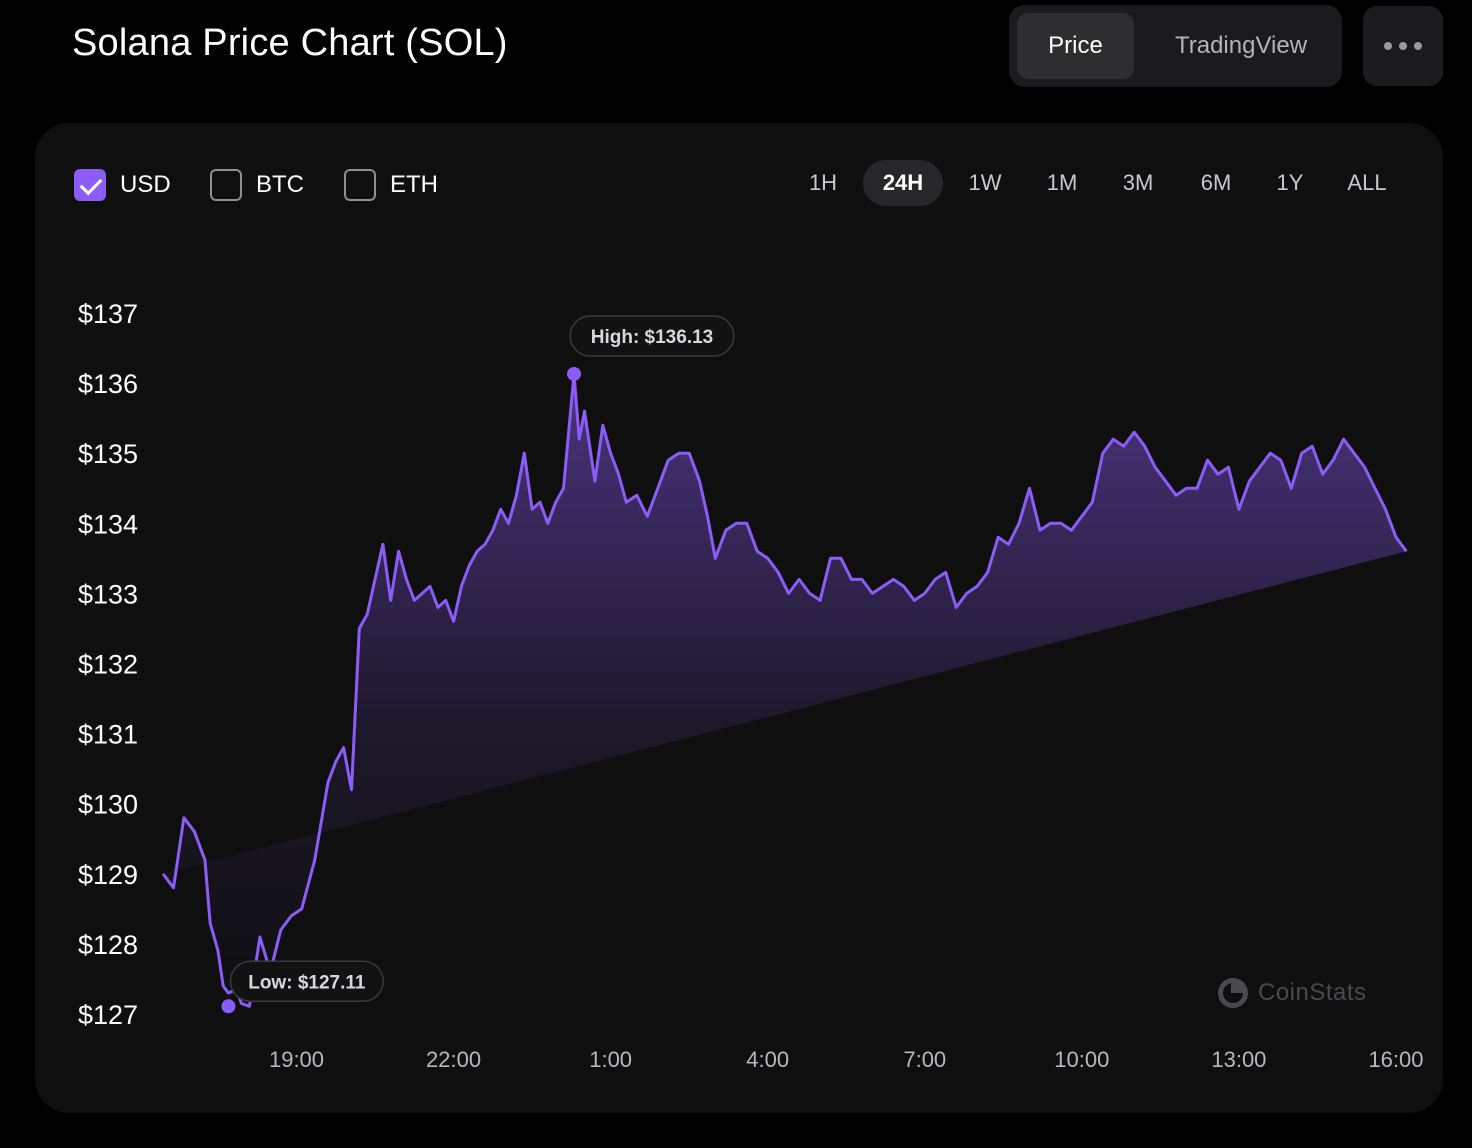 This screenshot has width=1472, height=1148. Describe the element at coordinates (108, 875) in the screenshot. I see `y-tick-label: $129` at that location.